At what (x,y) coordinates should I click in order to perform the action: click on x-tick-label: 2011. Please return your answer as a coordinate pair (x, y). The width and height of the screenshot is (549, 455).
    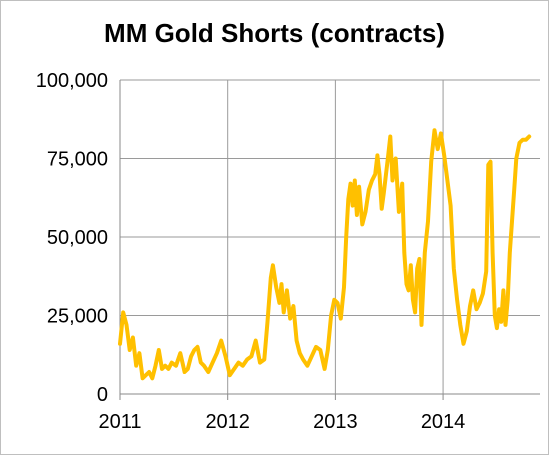
    Looking at the image, I should click on (119, 422).